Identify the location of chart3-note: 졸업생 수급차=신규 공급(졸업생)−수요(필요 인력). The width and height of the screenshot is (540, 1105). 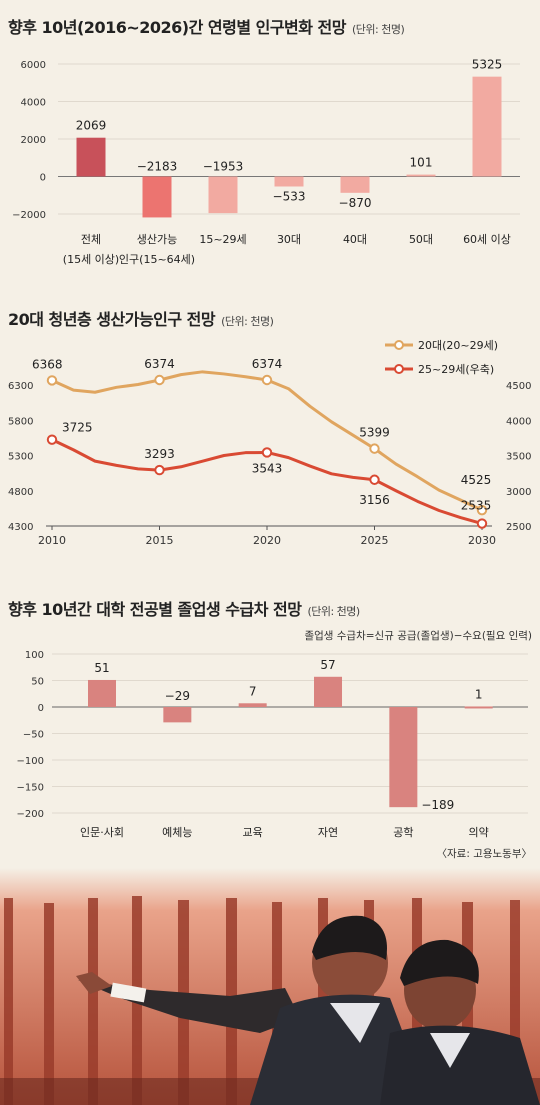
(418, 636).